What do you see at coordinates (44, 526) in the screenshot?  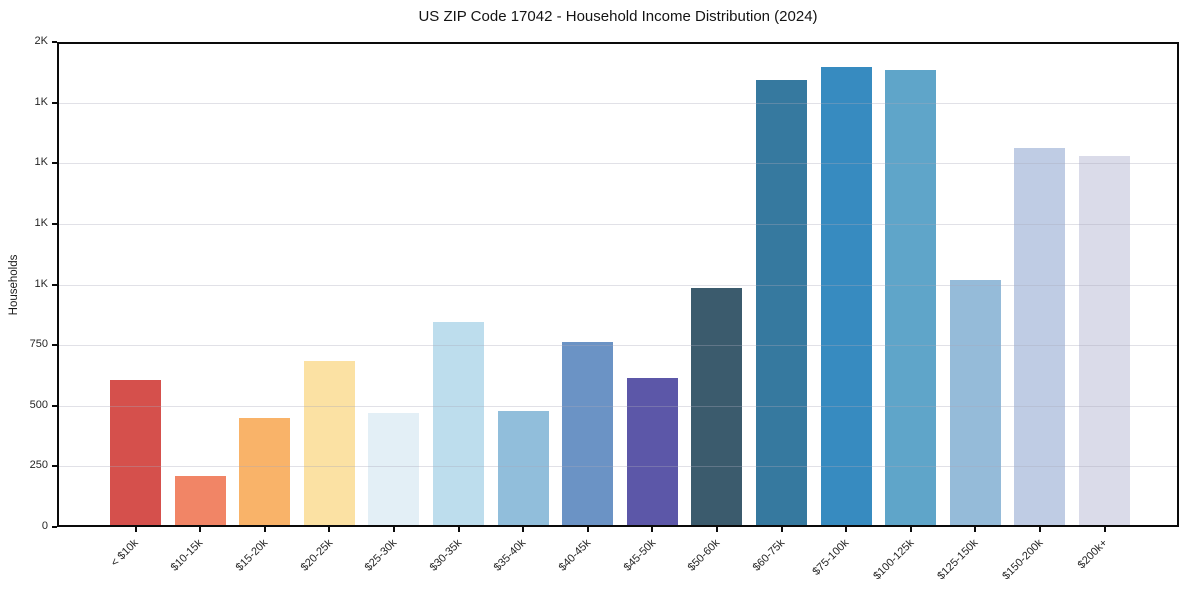 I see `y-tick-label: 0` at bounding box center [44, 526].